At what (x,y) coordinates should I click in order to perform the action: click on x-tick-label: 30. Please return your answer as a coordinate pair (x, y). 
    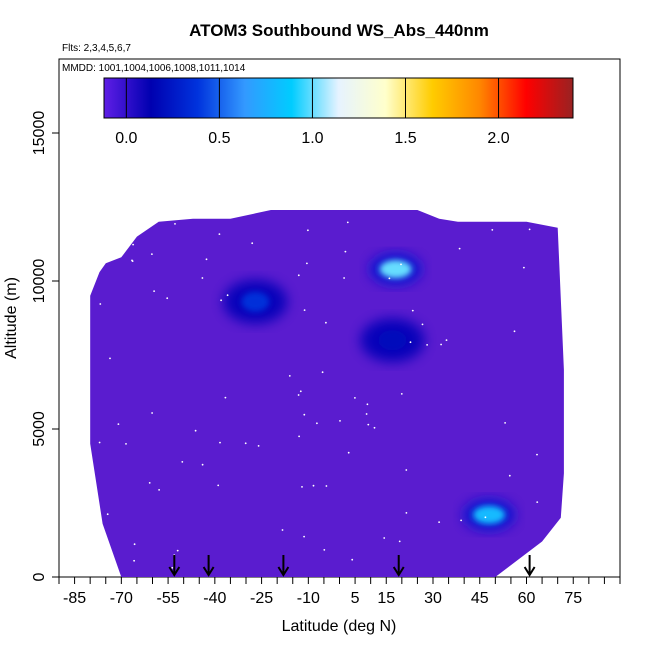
    Looking at the image, I should click on (433, 598).